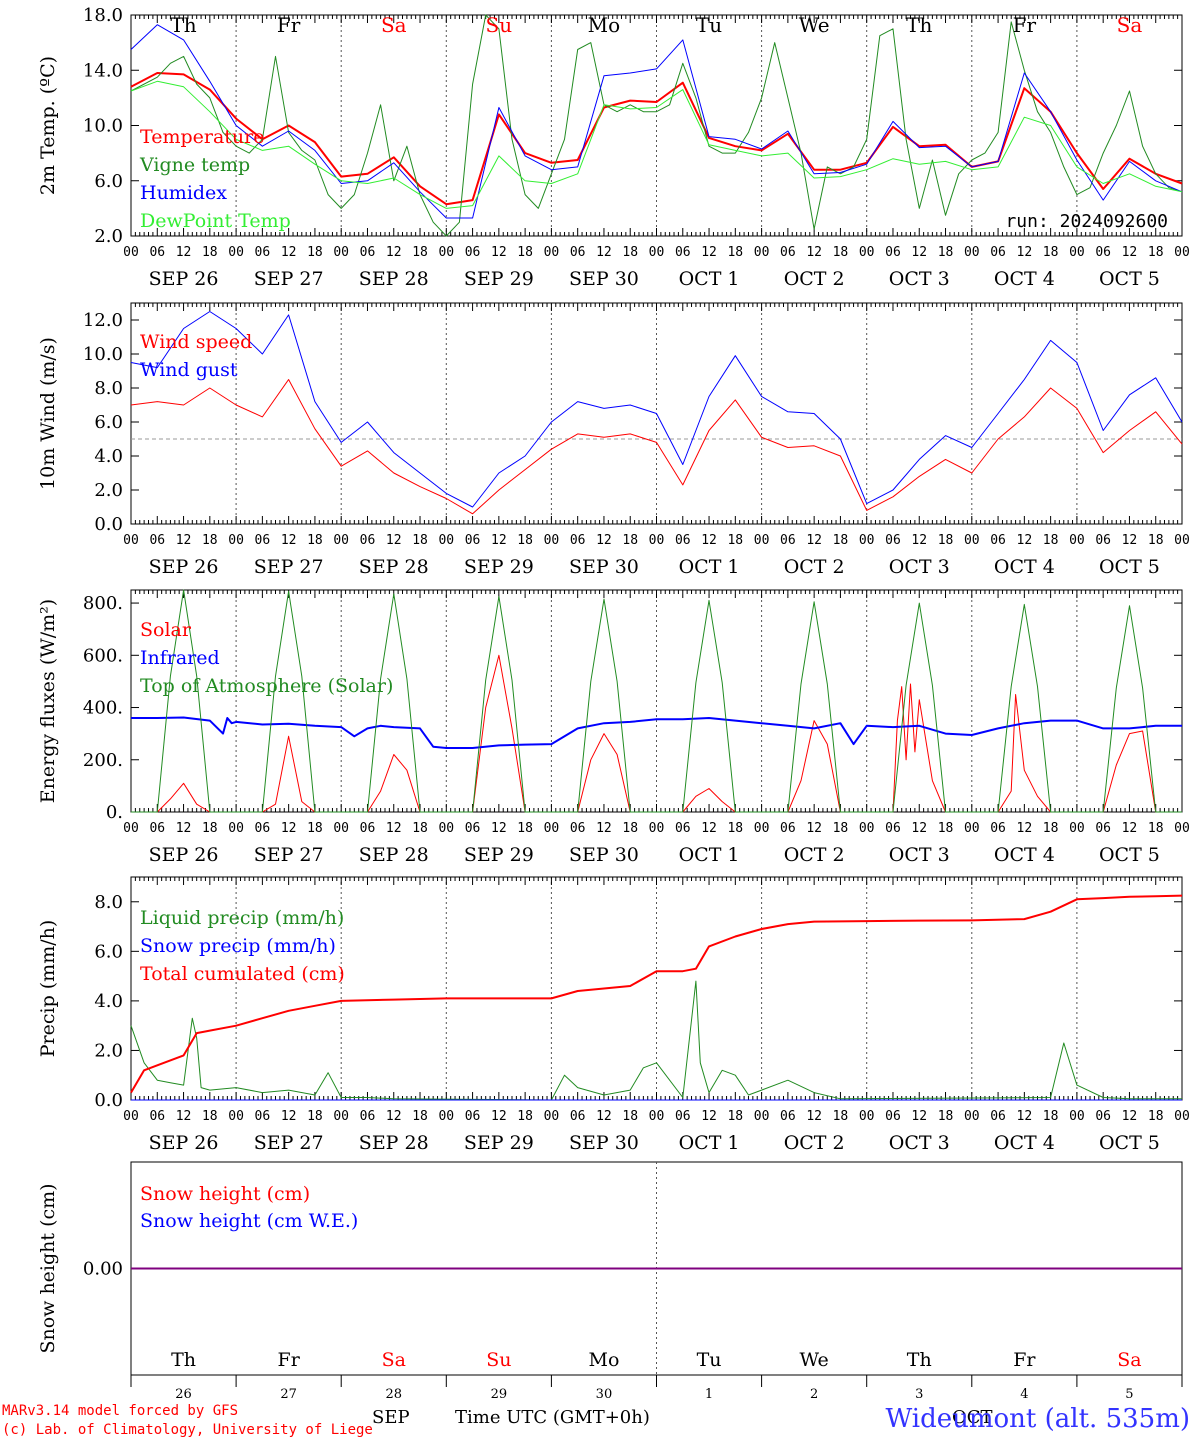  I want to click on y-tick-label: 0.0, so click(108, 1100).